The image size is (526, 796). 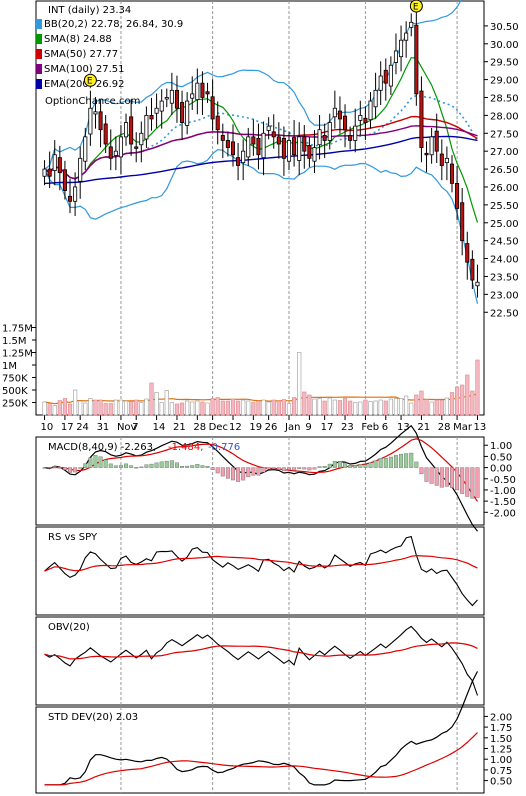 What do you see at coordinates (504, 27) in the screenshot?
I see `price-tick-label: 30.50` at bounding box center [504, 27].